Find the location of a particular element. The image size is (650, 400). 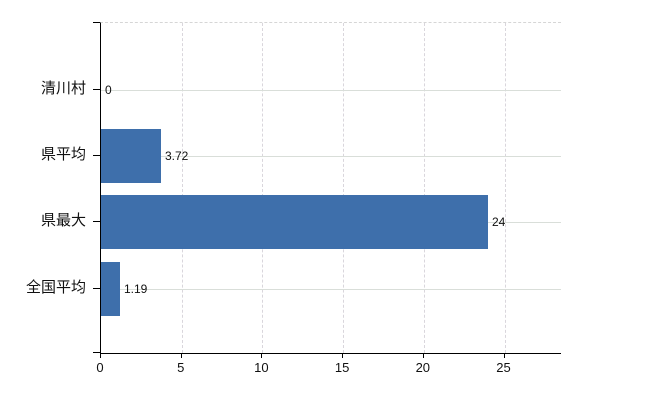

x-axis-tick-label: 10 is located at coordinates (261, 367).